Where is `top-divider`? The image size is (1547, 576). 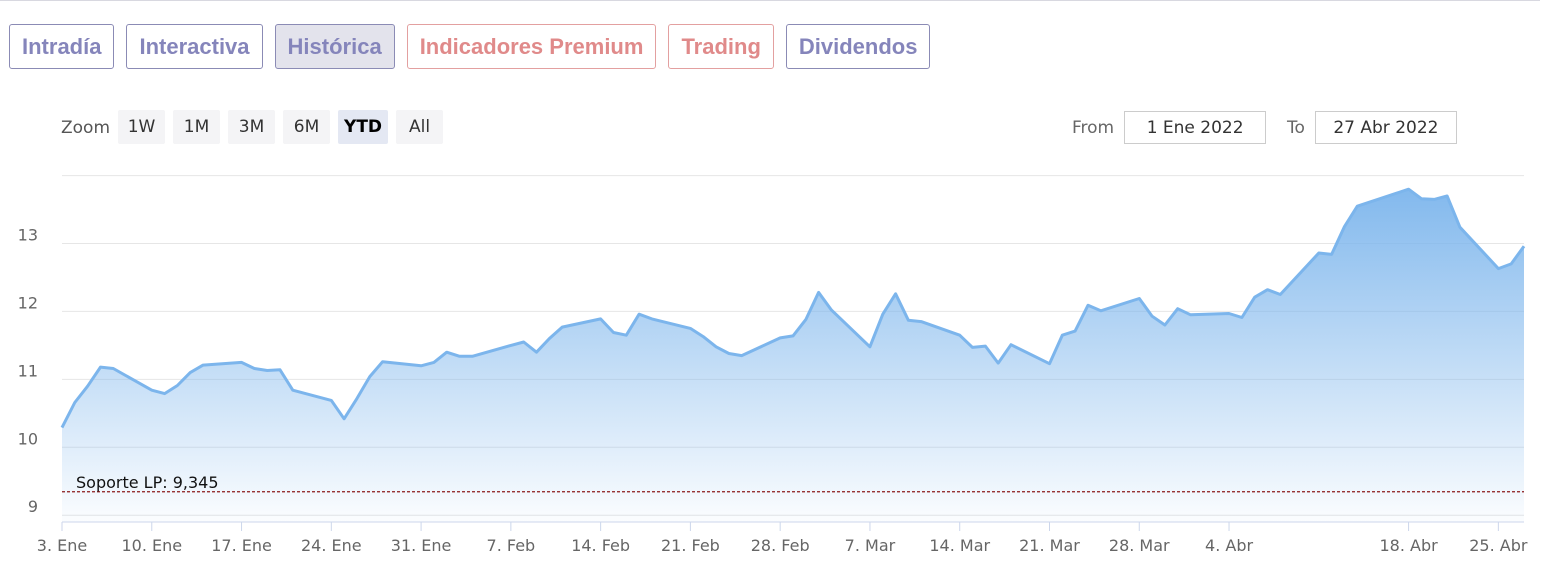 top-divider is located at coordinates (770, 0).